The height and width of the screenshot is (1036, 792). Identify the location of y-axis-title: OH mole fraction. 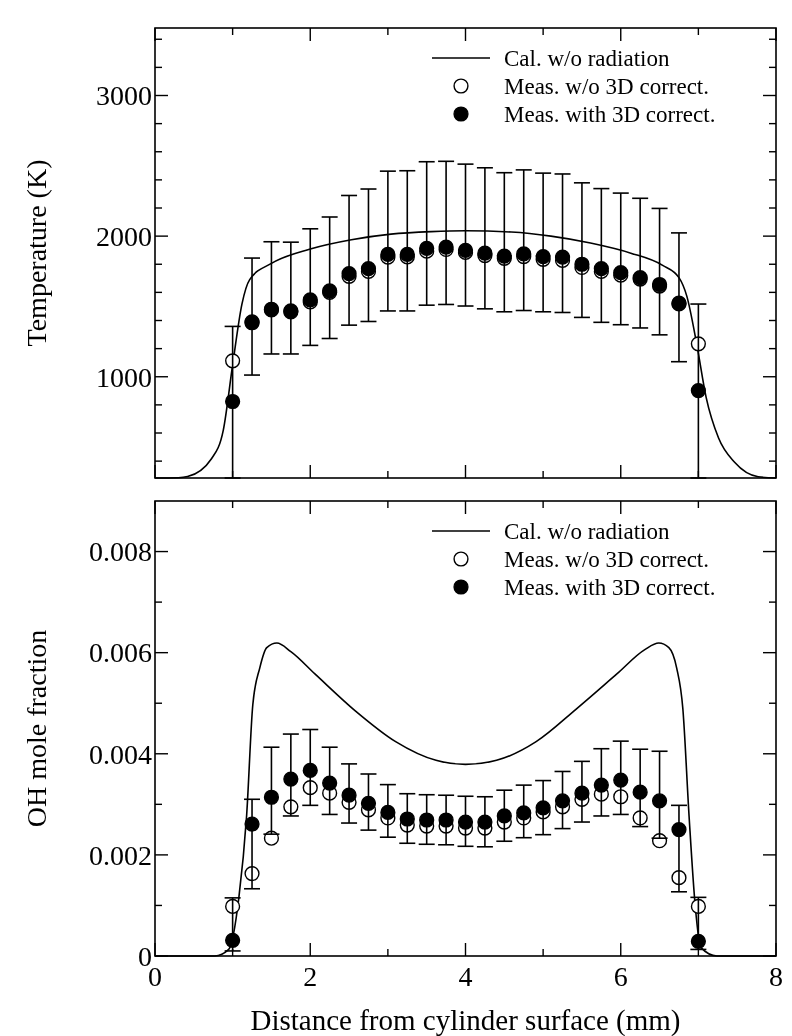
(36, 728).